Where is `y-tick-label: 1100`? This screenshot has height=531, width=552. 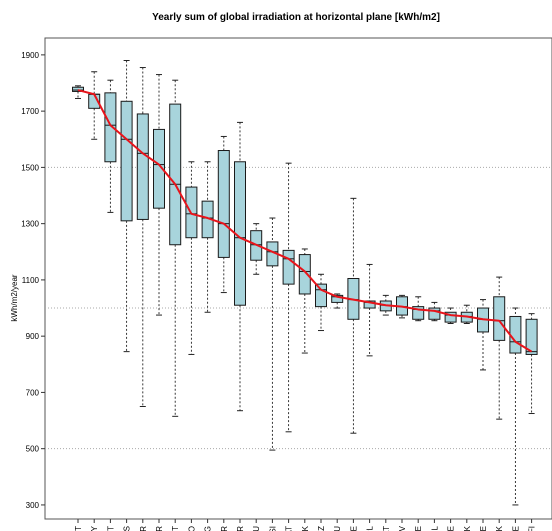 y-tick-label: 1100 is located at coordinates (31, 280).